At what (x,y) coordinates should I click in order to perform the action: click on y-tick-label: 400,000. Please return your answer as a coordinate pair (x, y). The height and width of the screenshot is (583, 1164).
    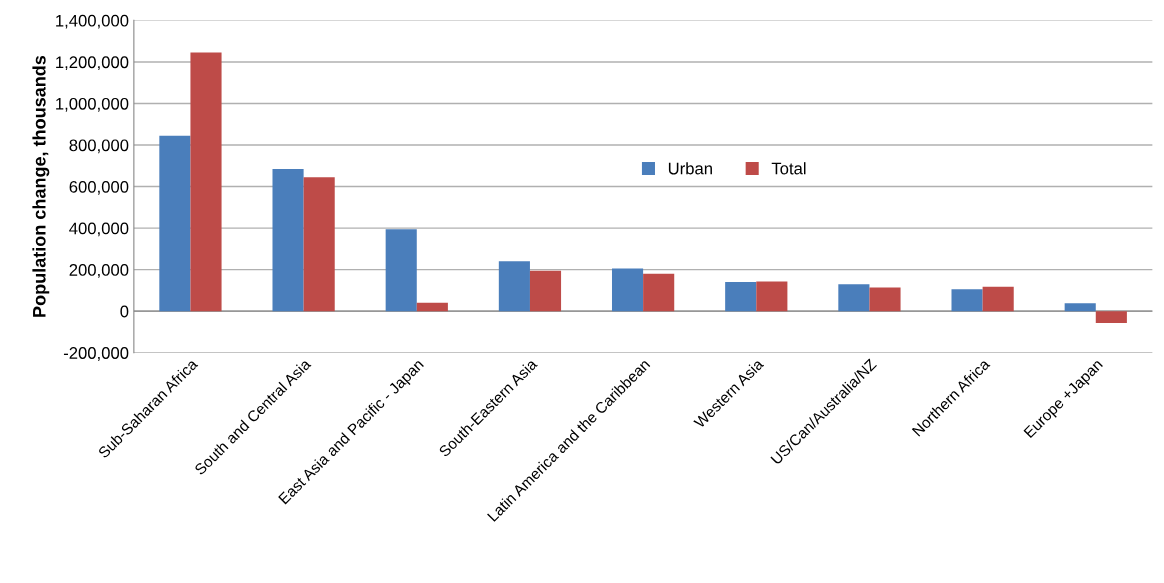
    Looking at the image, I should click on (99, 229).